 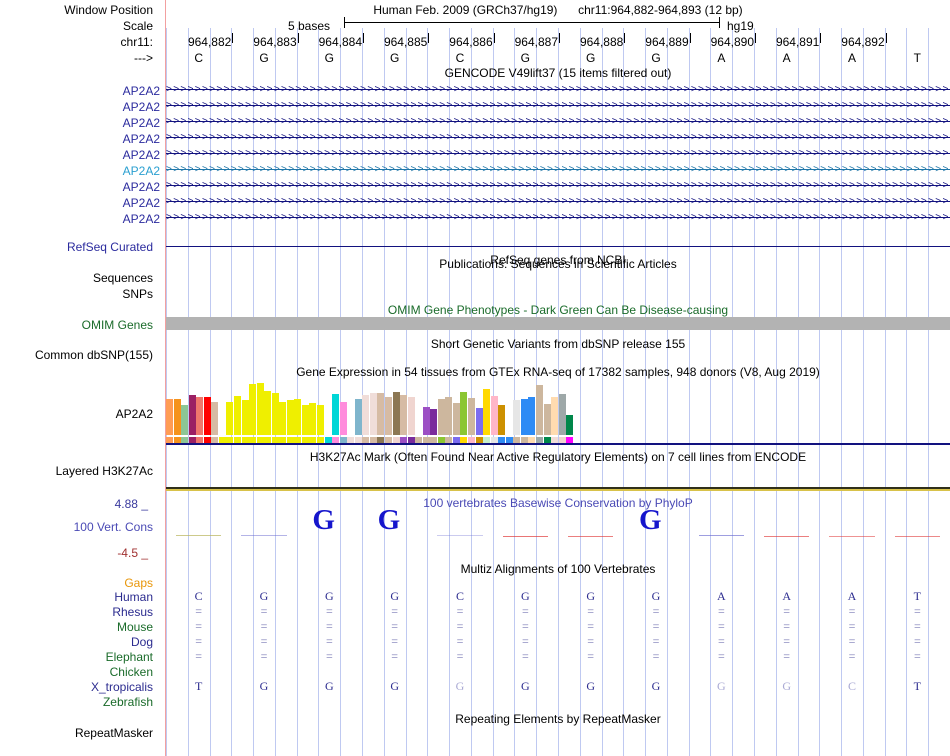 I want to click on multiz-species-label: Mouse, so click(x=134, y=627).